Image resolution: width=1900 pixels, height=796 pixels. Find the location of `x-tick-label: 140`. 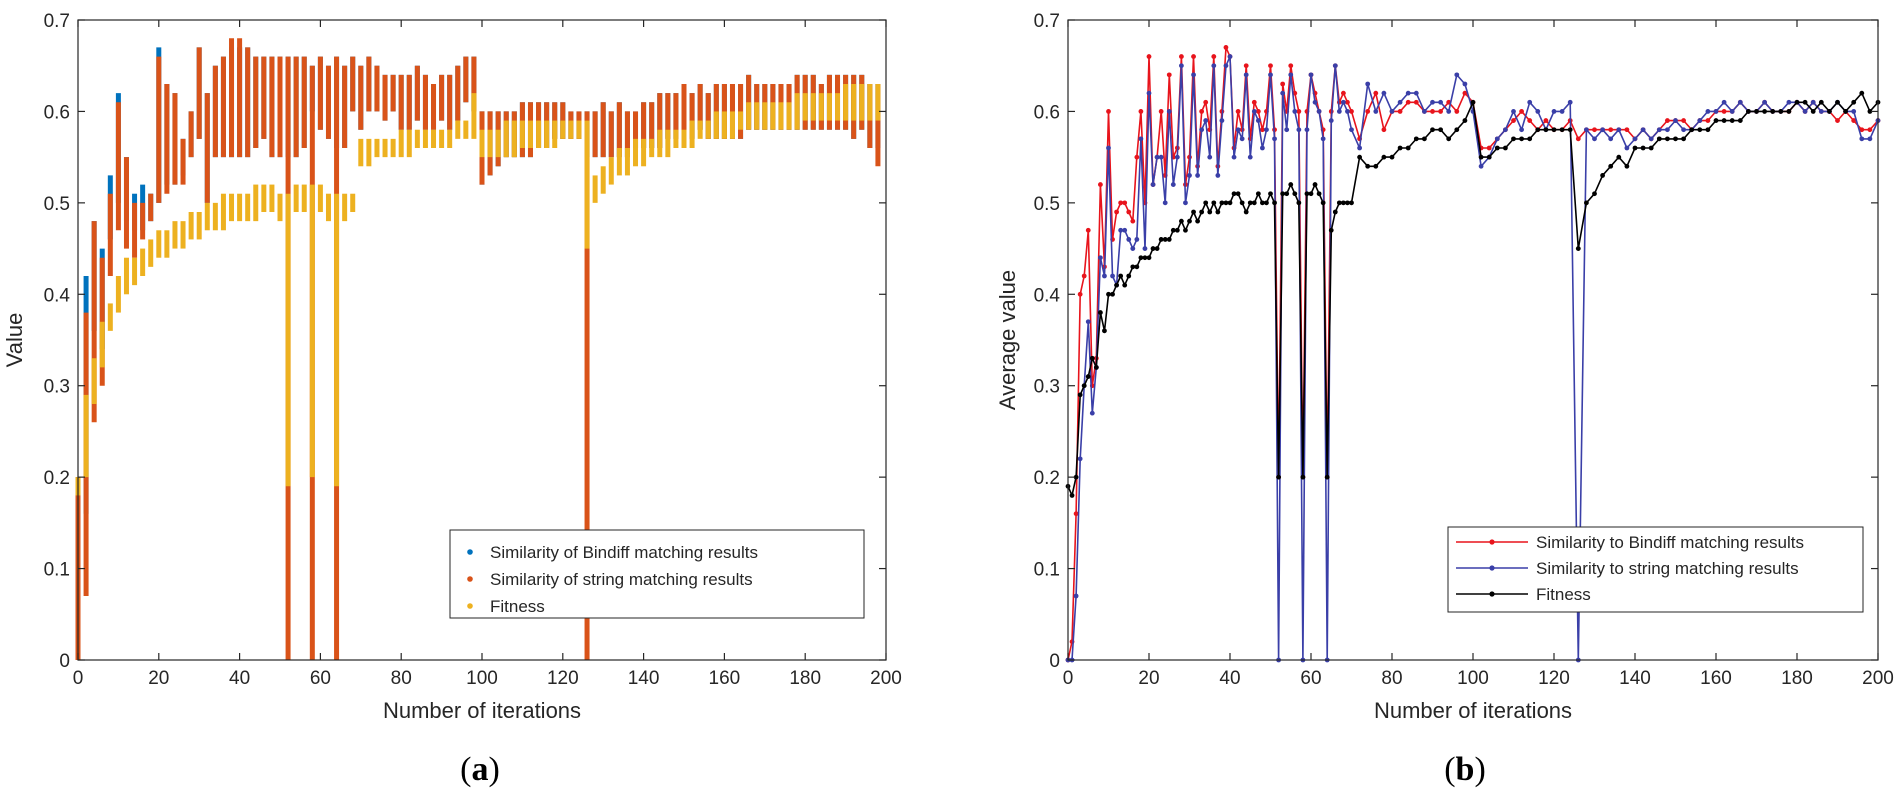

x-tick-label: 140 is located at coordinates (644, 678).